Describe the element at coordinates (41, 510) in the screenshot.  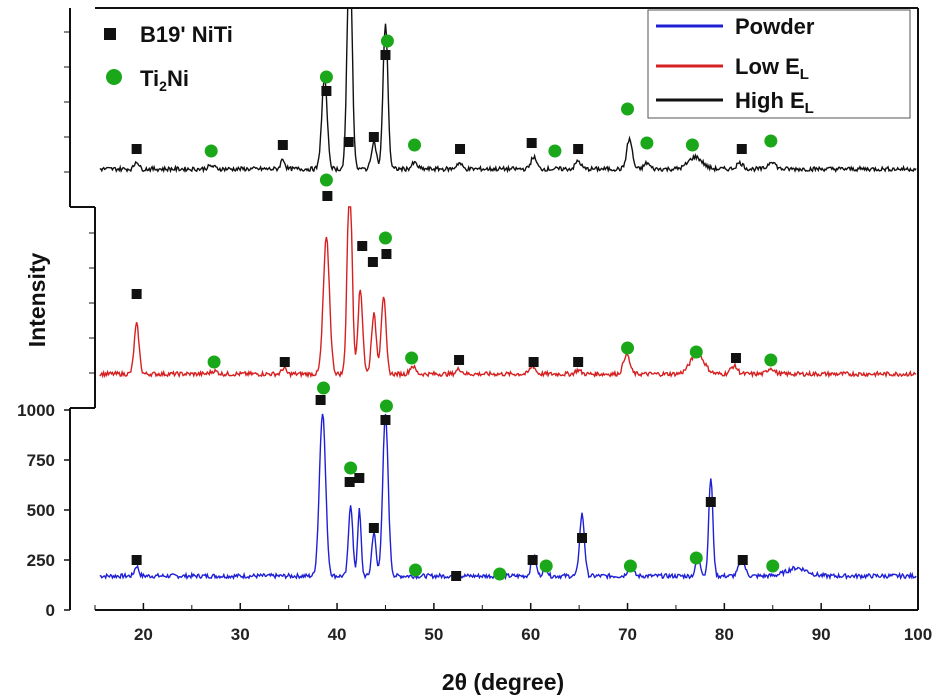
I see `y-tick-label: 500` at that location.